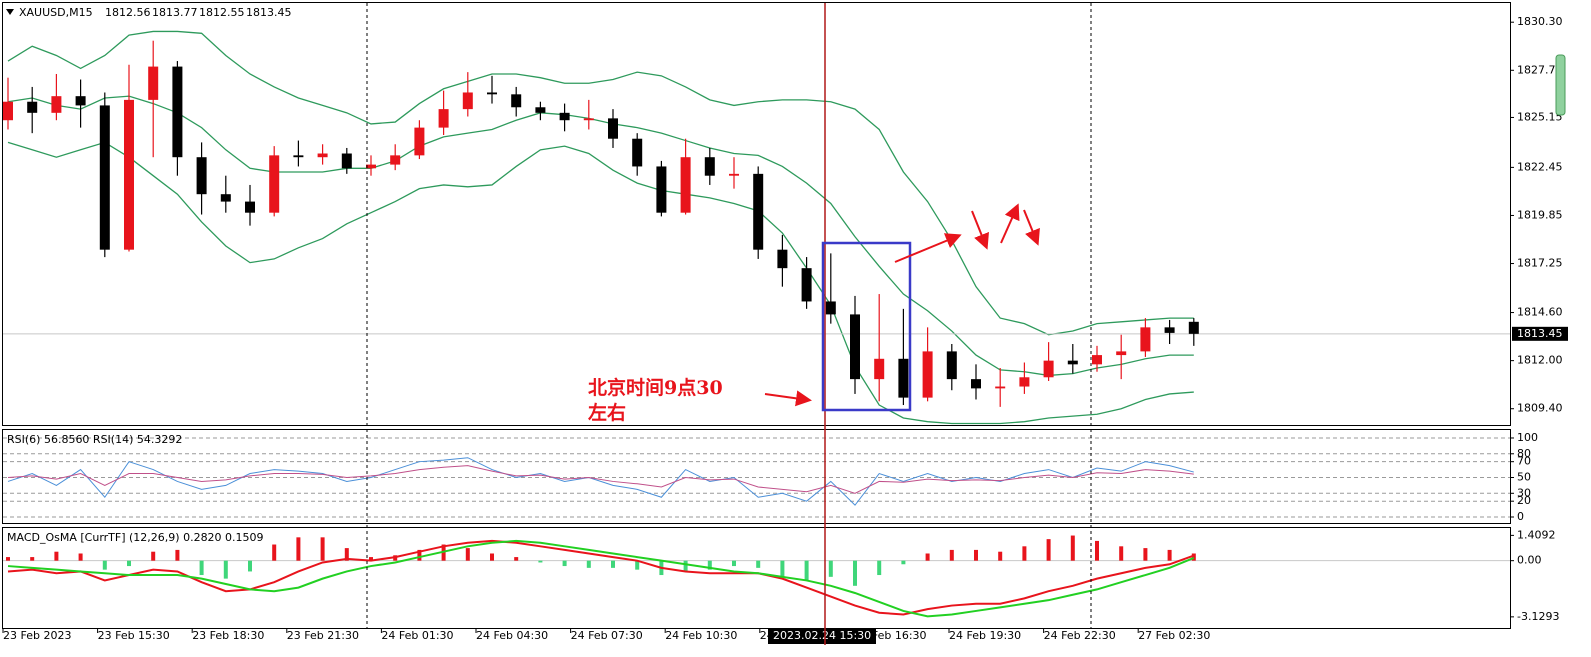  Describe the element at coordinates (1536, 534) in the screenshot. I see `y-tick-label: 1.4092` at that location.